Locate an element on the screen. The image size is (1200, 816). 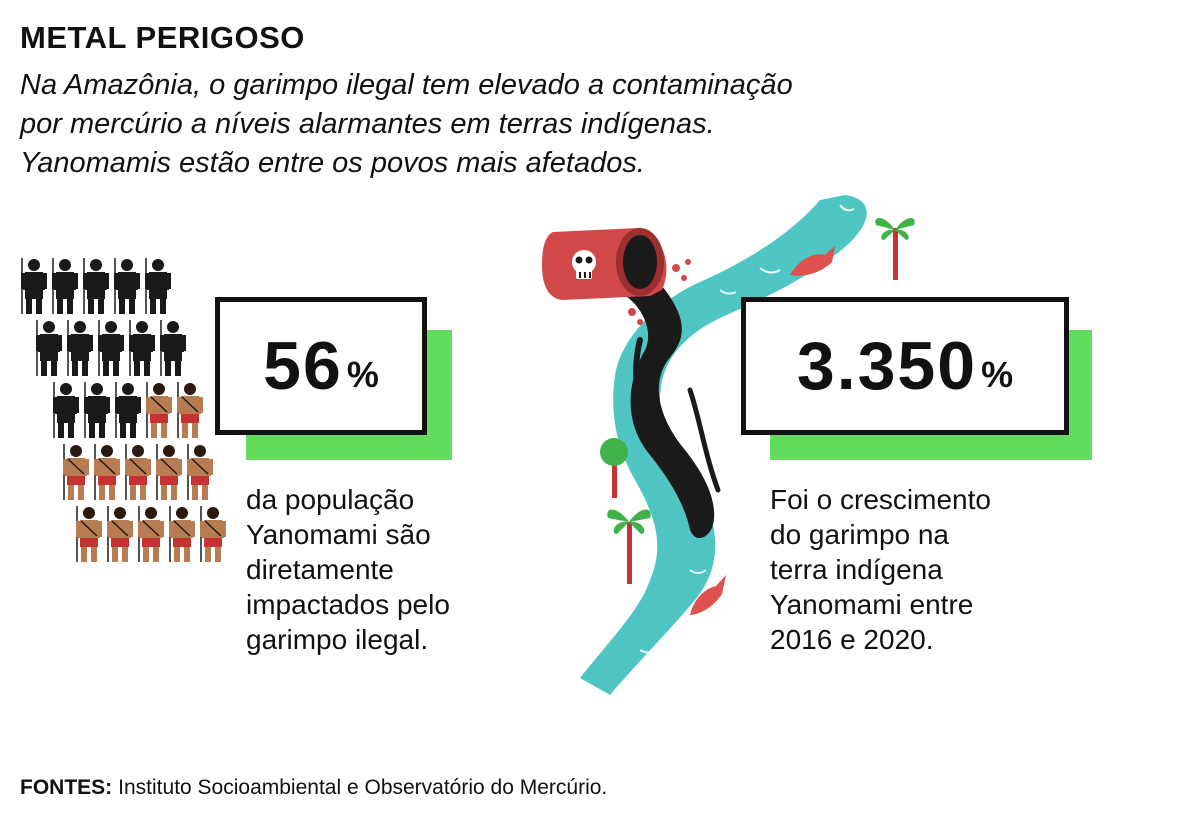
stat-value: 3.350 is located at coordinates (887, 366).